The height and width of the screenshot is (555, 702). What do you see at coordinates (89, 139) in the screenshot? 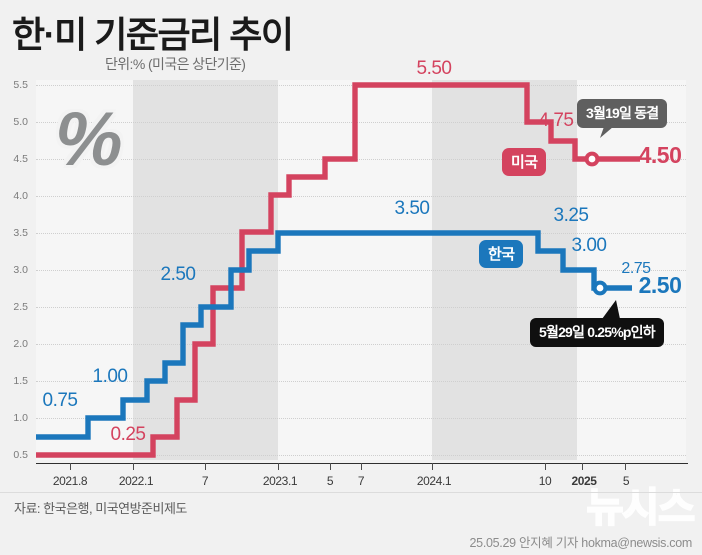
I see `percent-watermark-icon: %` at bounding box center [89, 139].